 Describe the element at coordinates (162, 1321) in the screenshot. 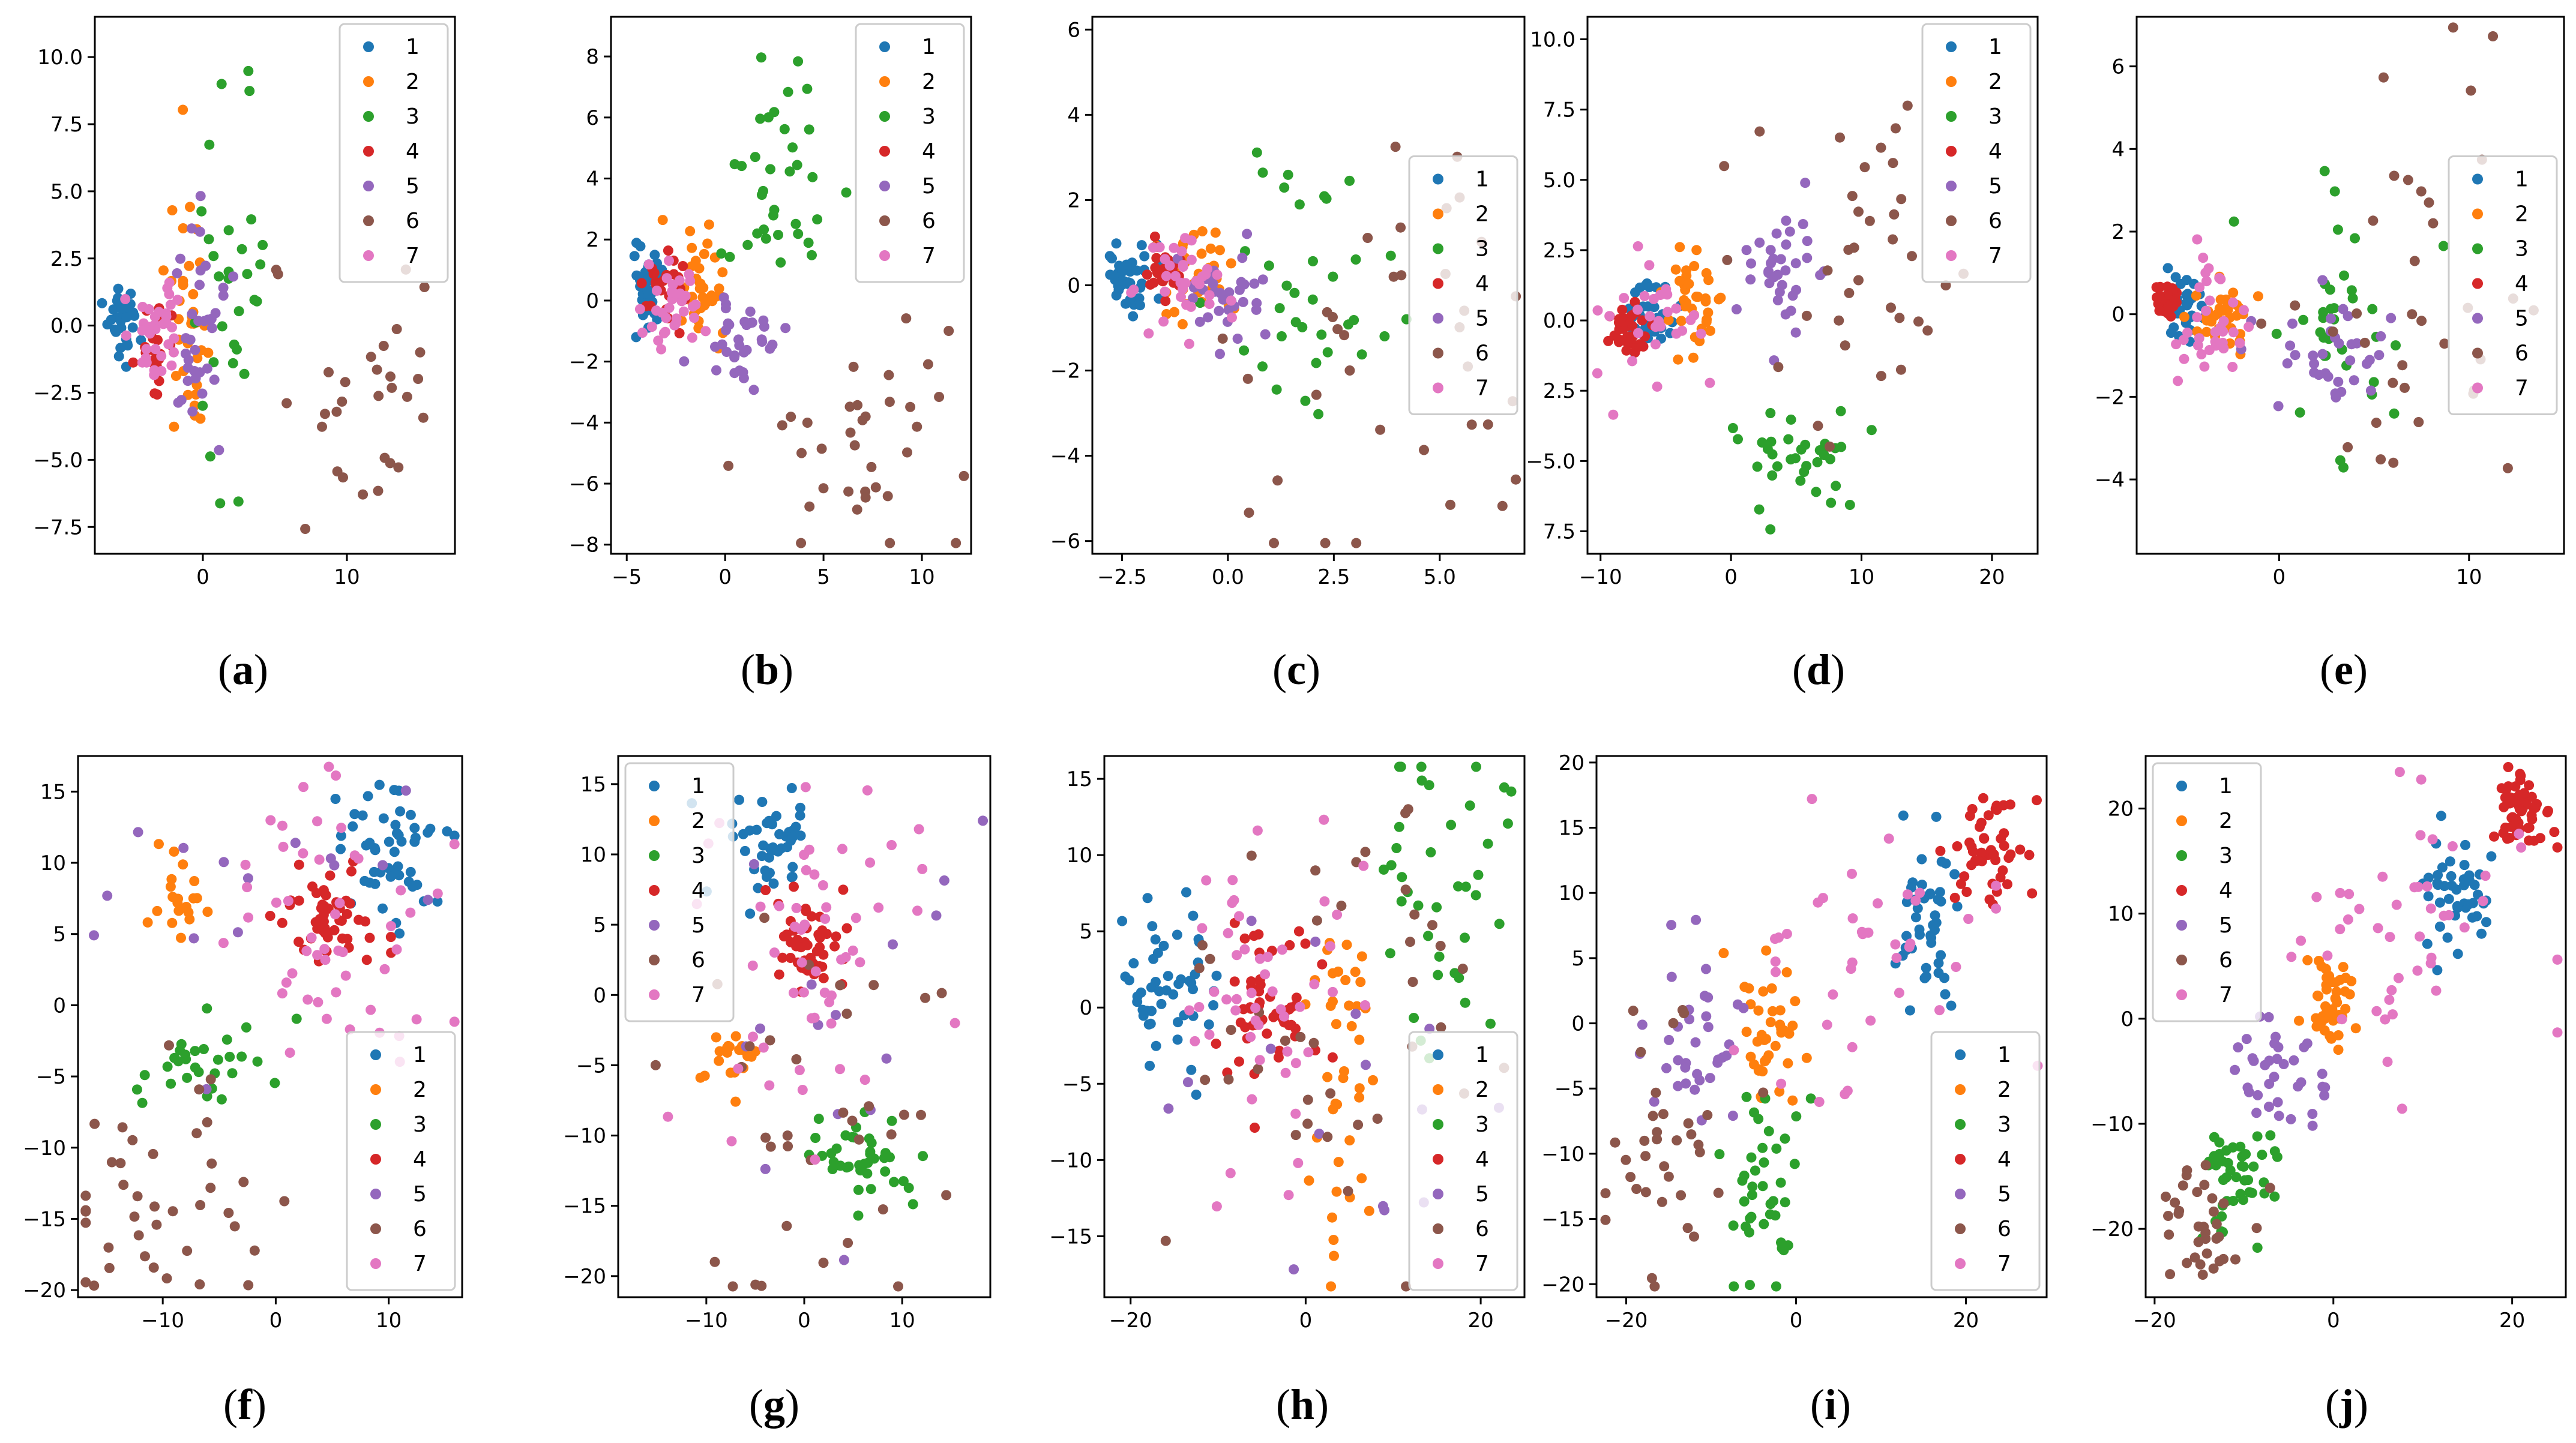

I see `x-tick-label: −10` at that location.